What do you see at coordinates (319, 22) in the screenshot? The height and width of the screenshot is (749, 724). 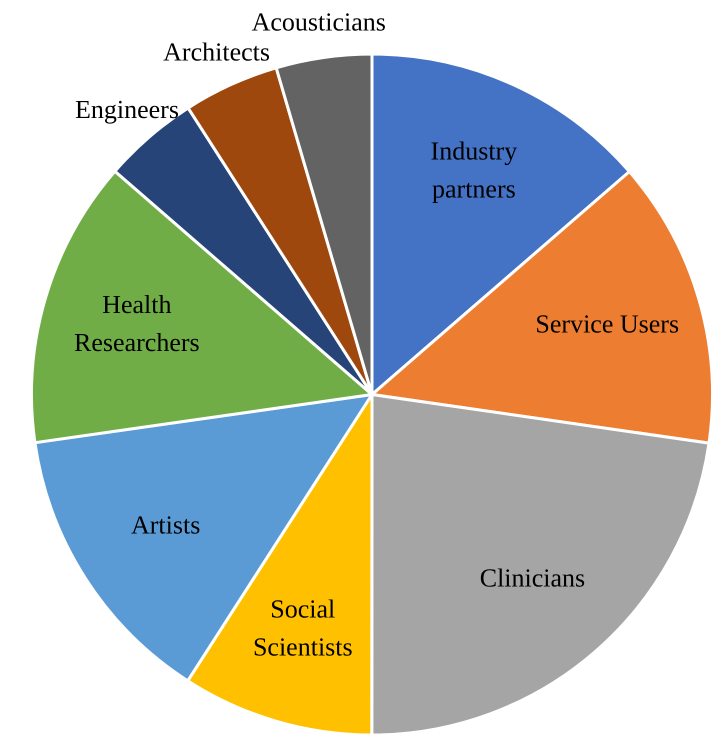 I see `slice-label: Acousticians` at bounding box center [319, 22].